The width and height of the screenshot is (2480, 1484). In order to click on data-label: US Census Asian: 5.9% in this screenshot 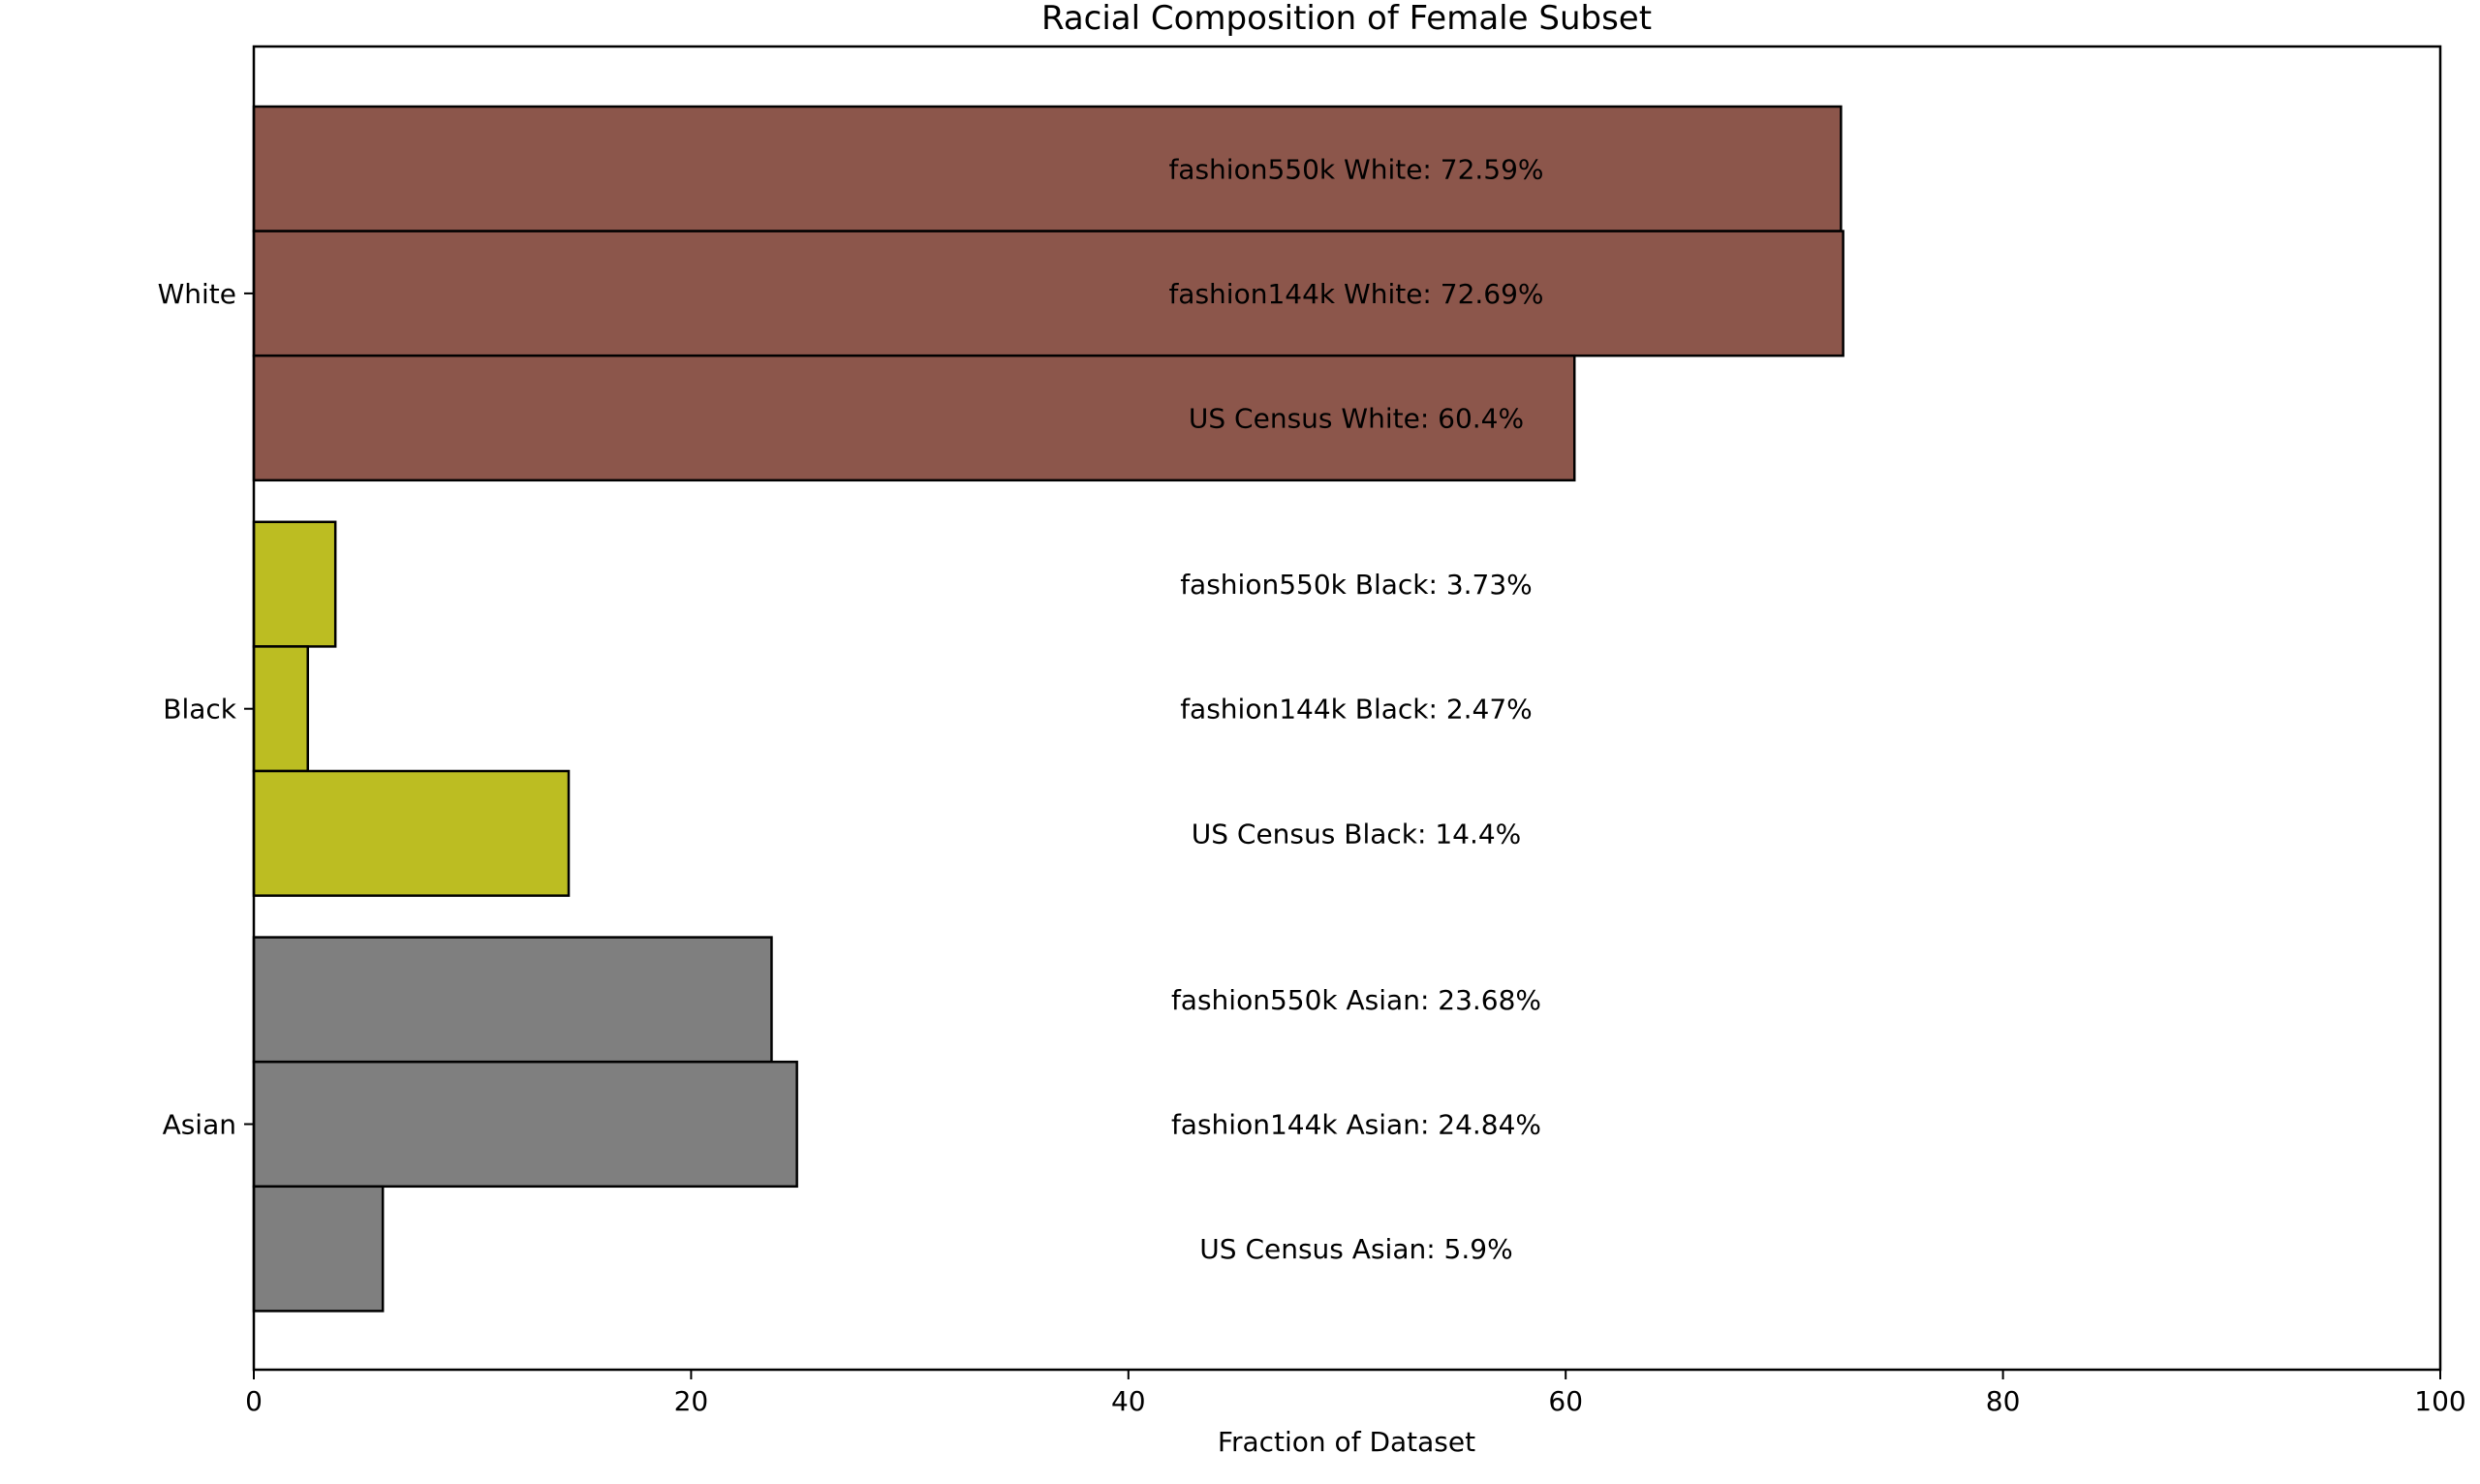, I will do `click(1355, 1249)`.